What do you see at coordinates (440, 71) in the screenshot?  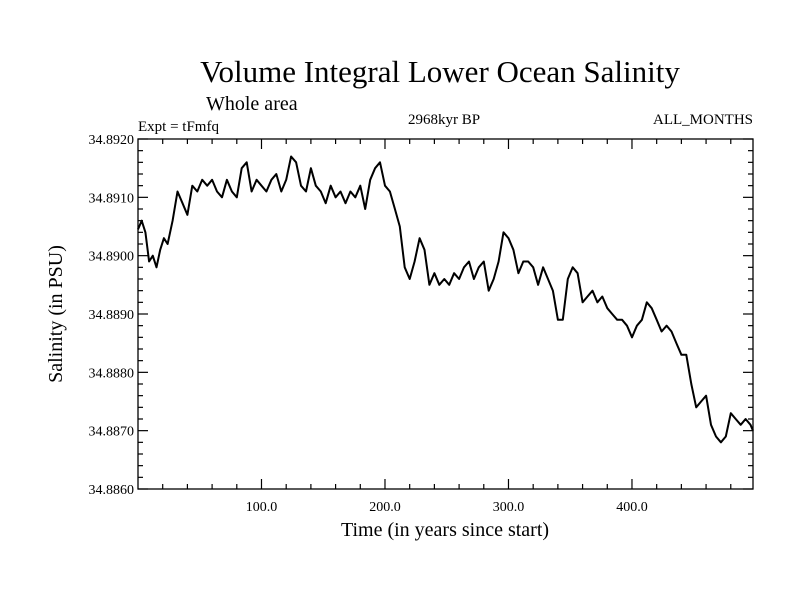 I see `chart-title: Volume Integral Lower Ocean Salinity` at bounding box center [440, 71].